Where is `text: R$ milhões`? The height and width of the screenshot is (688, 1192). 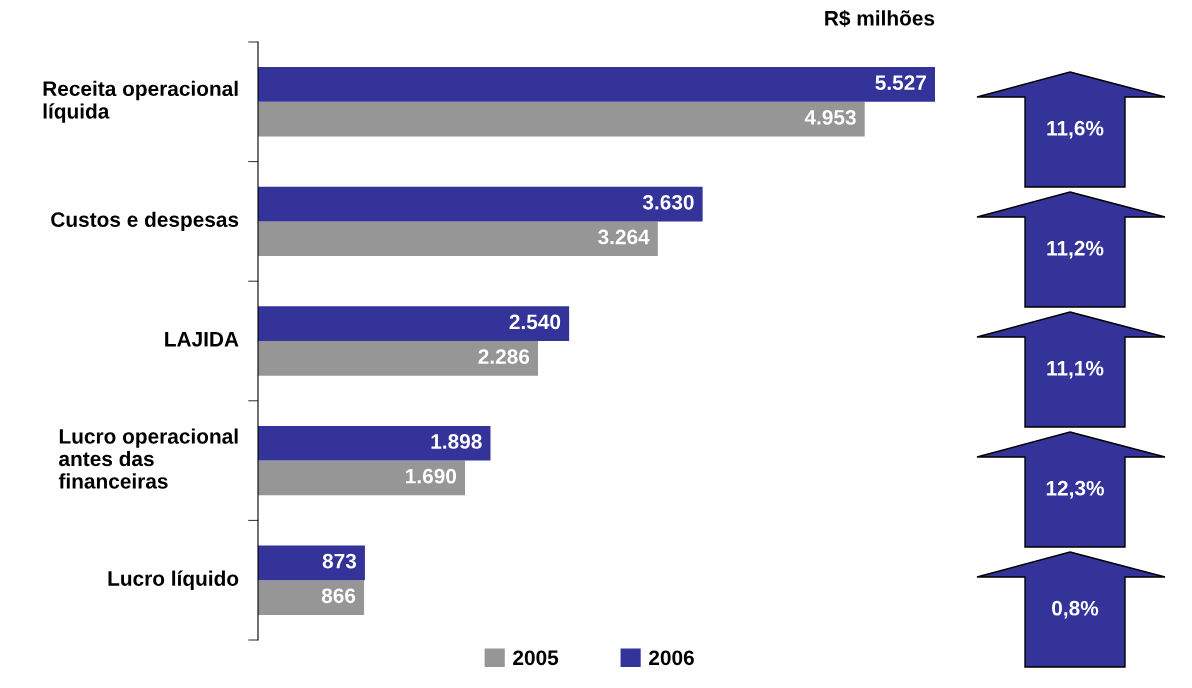
text: R$ milhões is located at coordinates (880, 18).